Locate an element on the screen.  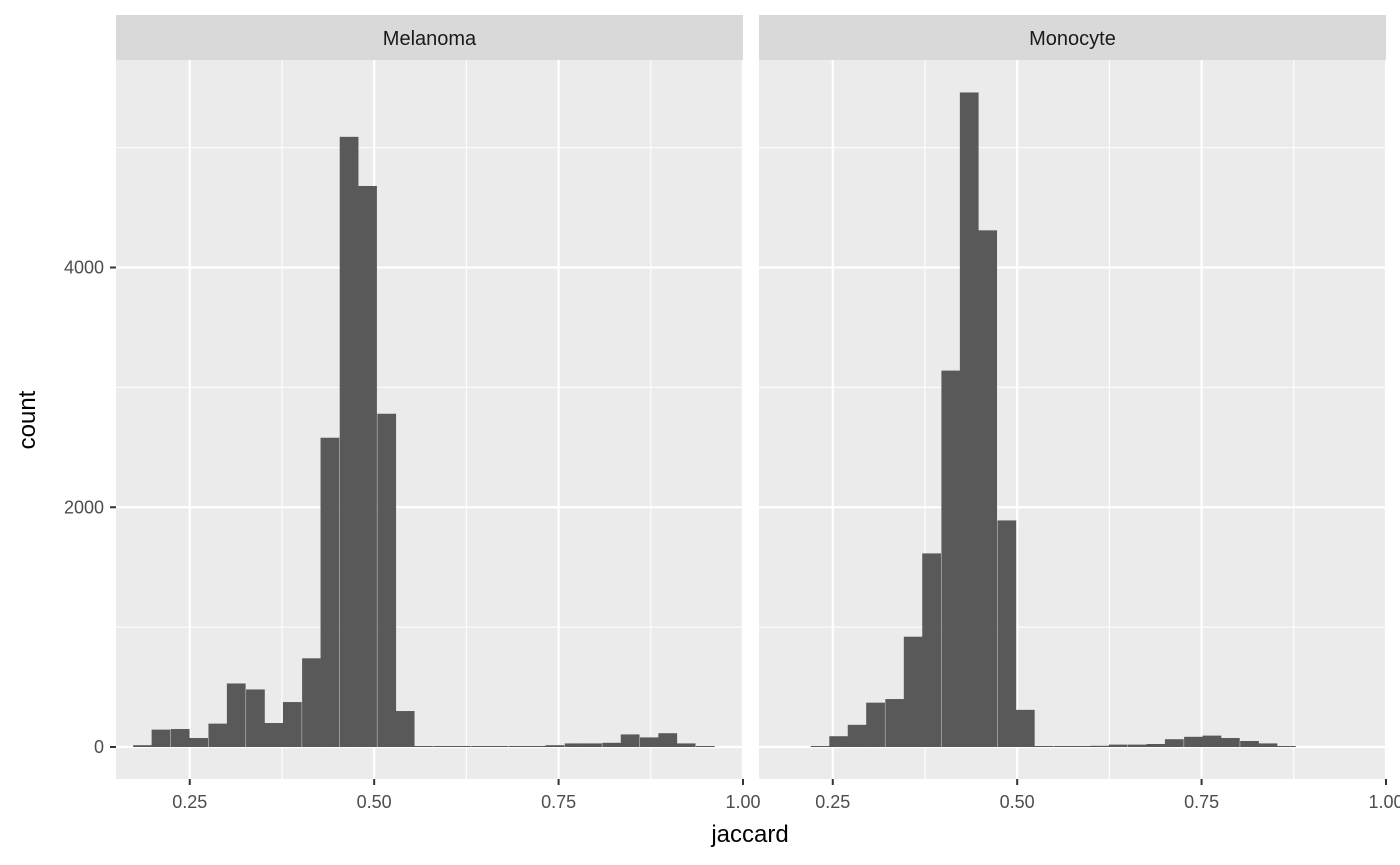
y-axis-title: count is located at coordinates (27, 419).